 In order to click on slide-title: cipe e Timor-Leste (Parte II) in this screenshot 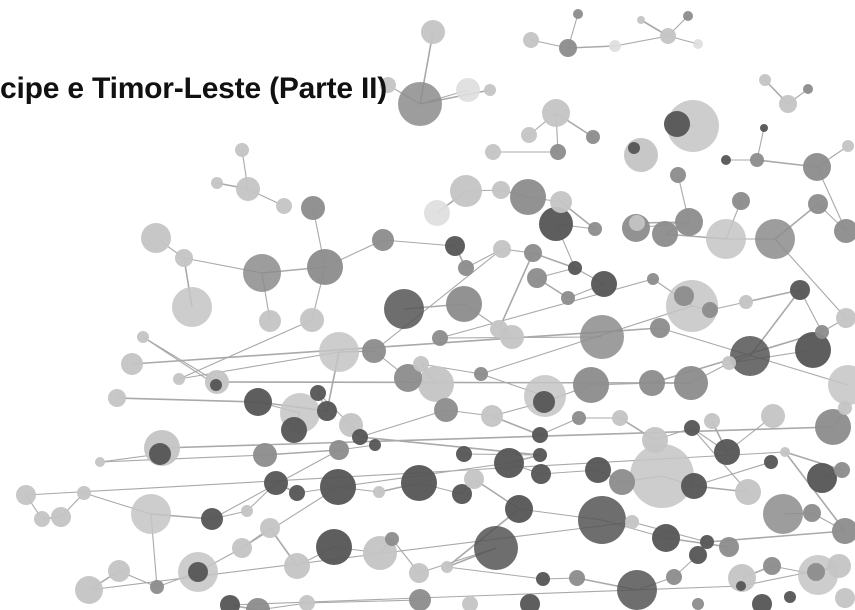, I will do `click(194, 88)`.